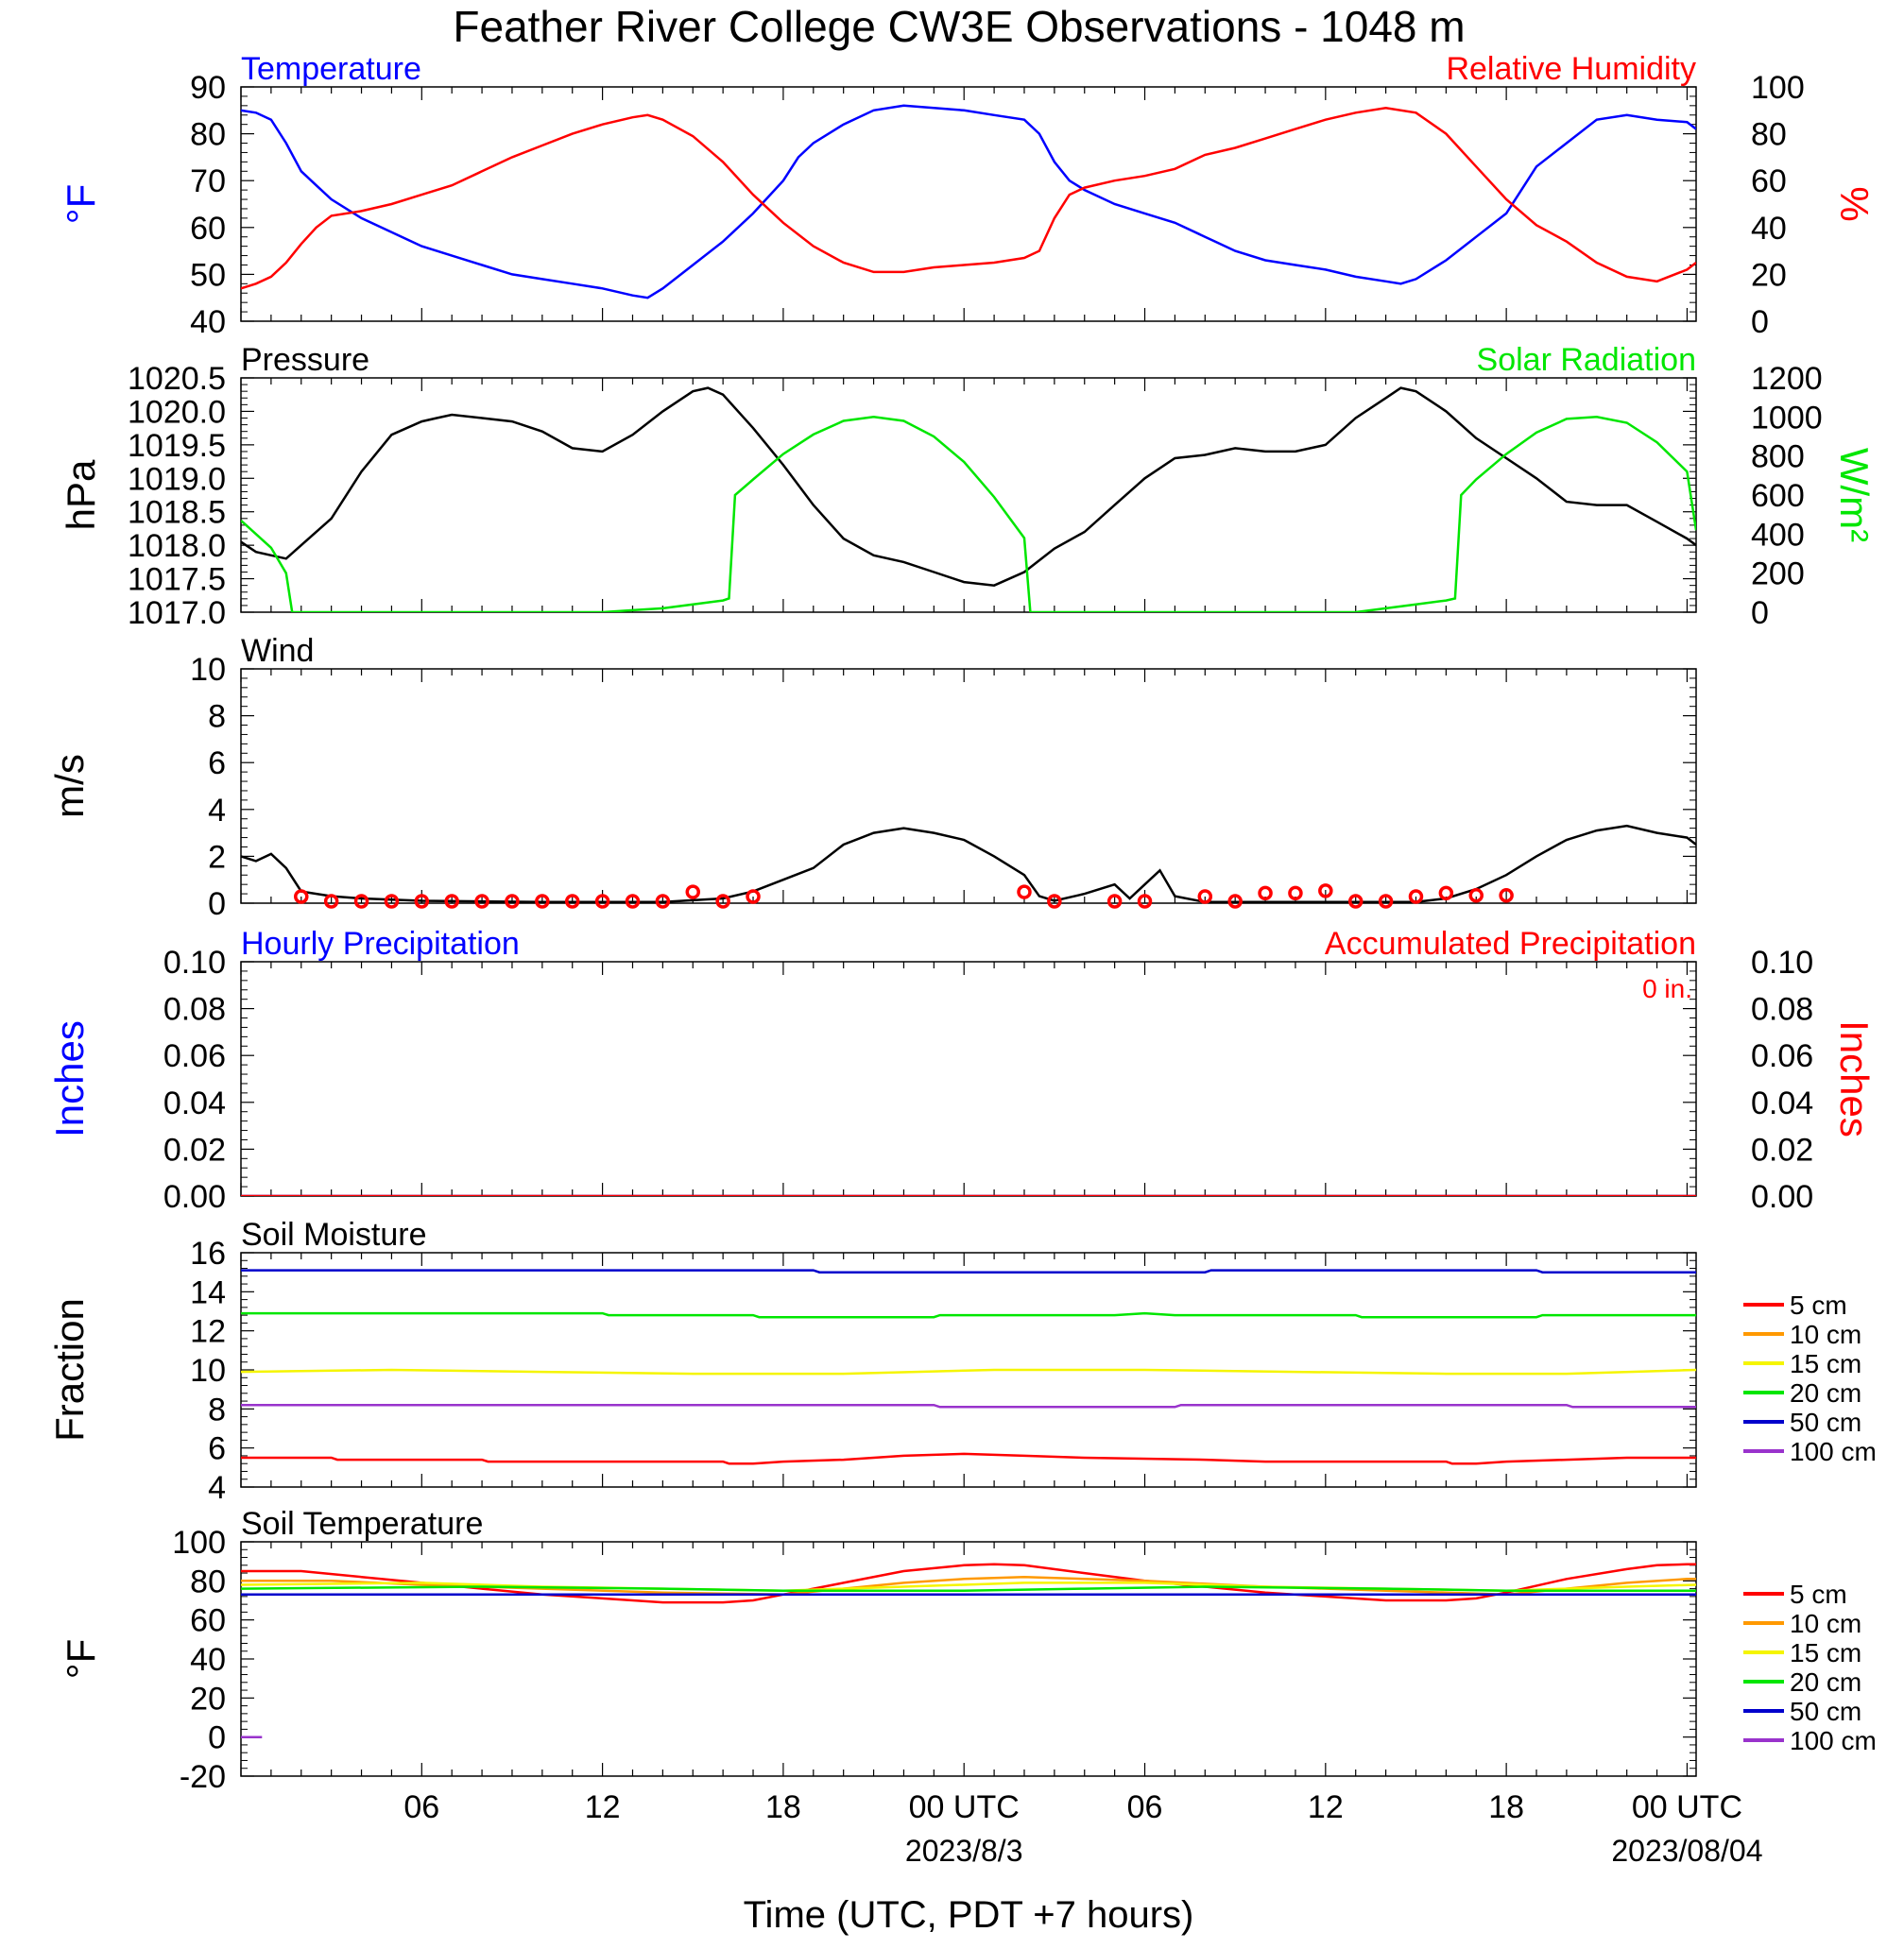 This screenshot has width=1904, height=1949. What do you see at coordinates (177, 580) in the screenshot?
I see `y-tick-label: 1017.5` at bounding box center [177, 580].